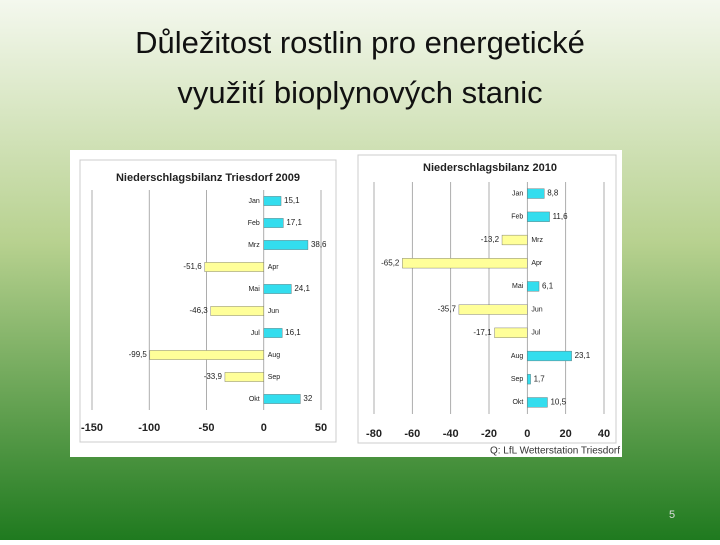 This screenshot has height=545, width=720. I want to click on x-tick-label: -100, so click(149, 428).